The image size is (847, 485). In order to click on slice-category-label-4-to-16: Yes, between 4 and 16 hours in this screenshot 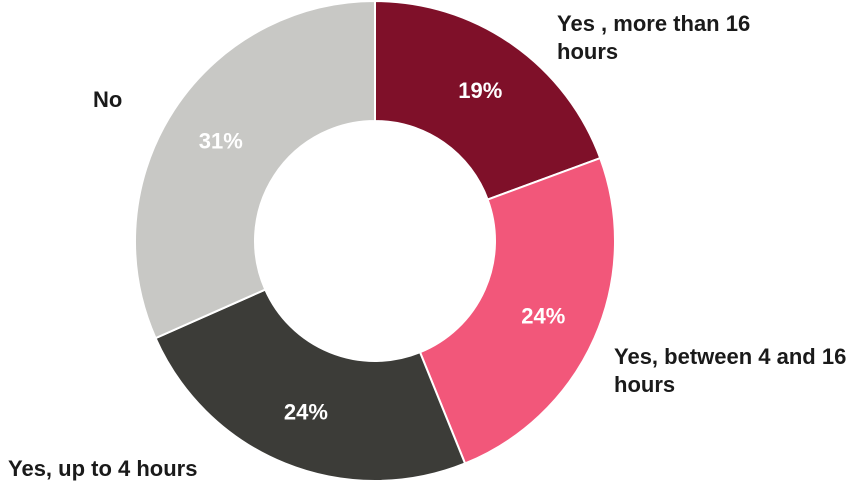, I will do `click(730, 370)`.